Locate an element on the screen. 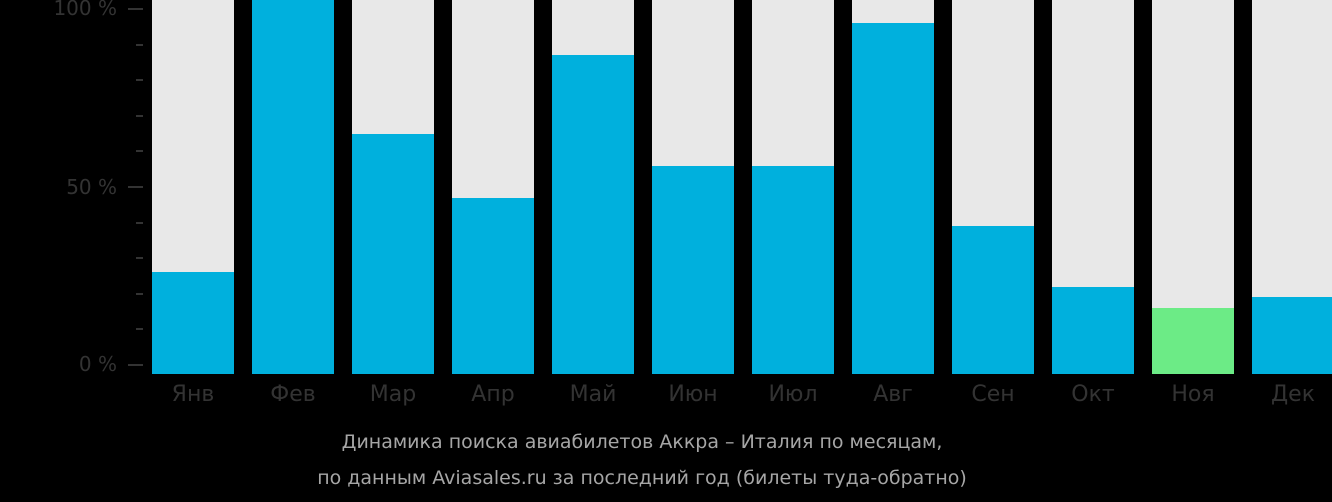 The width and height of the screenshot is (1332, 502). x-tick-label: Сен is located at coordinates (993, 394).